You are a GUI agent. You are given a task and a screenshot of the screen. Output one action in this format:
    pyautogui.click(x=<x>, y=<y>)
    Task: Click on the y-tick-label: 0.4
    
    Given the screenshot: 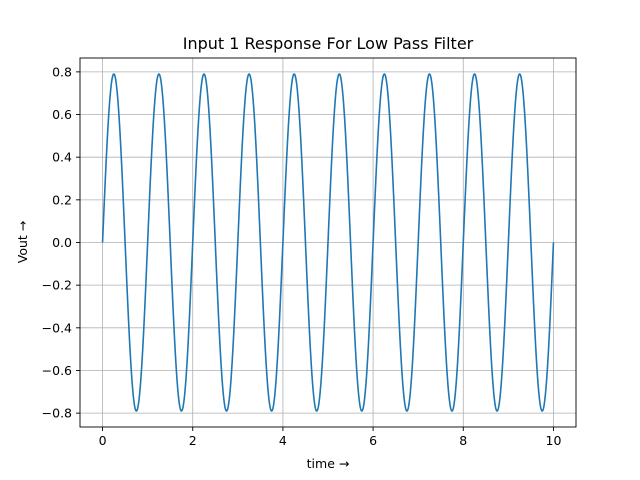 What is the action you would take?
    pyautogui.click(x=62, y=157)
    